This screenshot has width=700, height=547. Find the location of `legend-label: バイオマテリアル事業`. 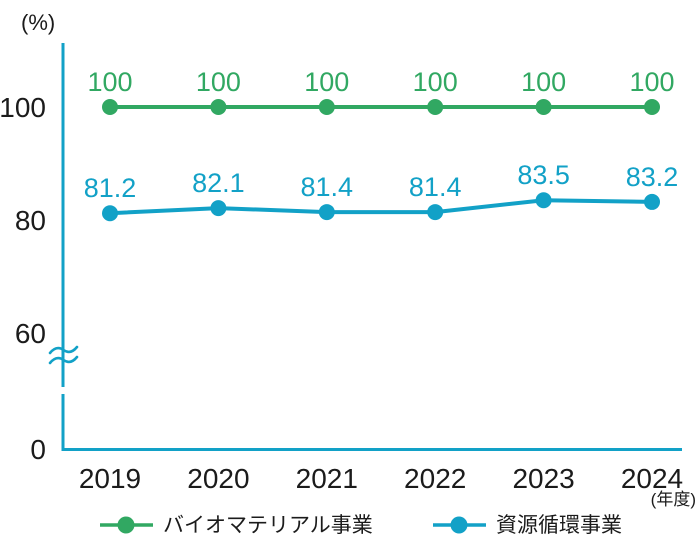

legend-label: バイオマテリアル事業 is located at coordinates (268, 525).